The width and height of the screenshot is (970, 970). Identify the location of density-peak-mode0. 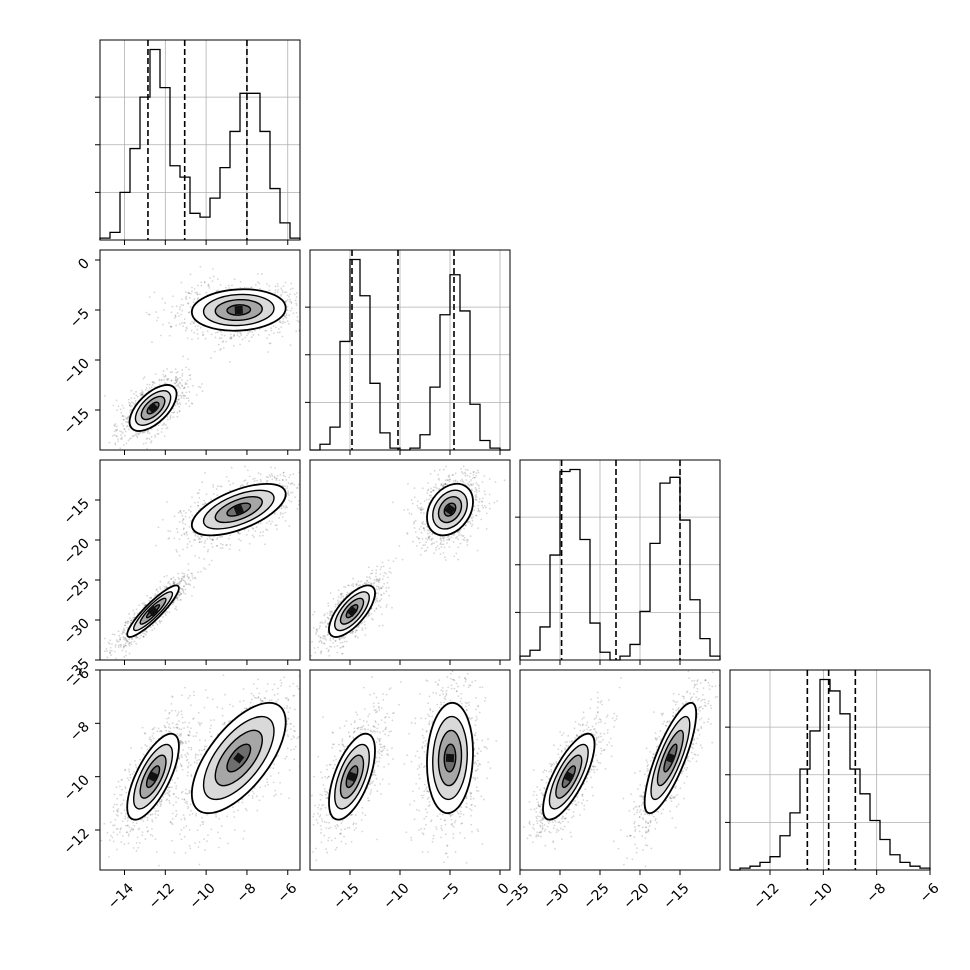
(153, 408).